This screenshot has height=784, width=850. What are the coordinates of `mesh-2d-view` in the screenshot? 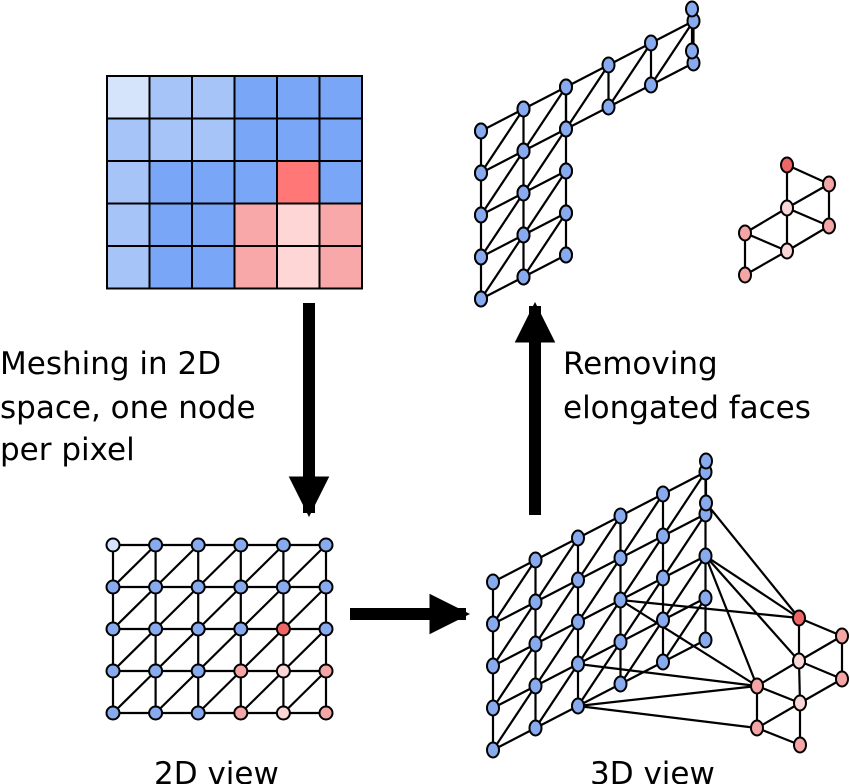 It's located at (219, 629).